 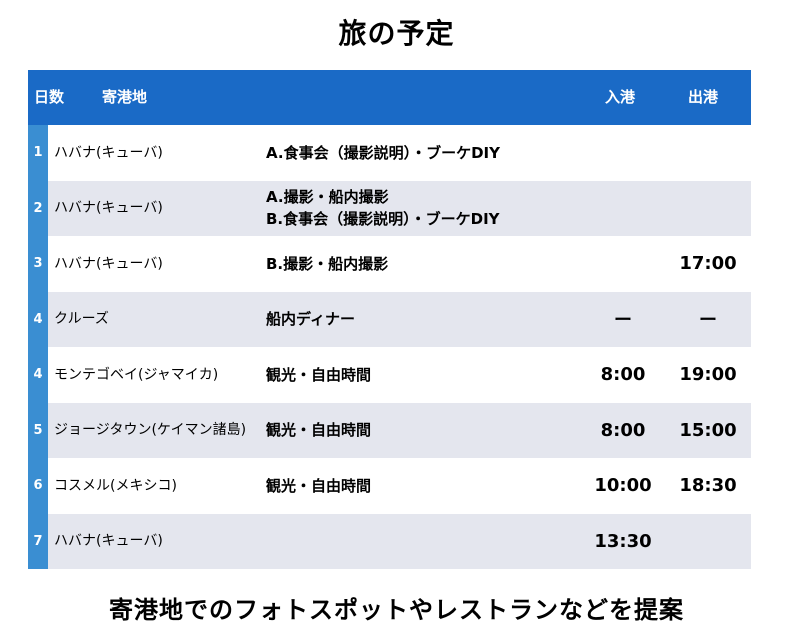 I want to click on table-row: 5 ジョージタウン(ケイマン諸島) 観光・自由時間 8:00 15:00, so click(x=389, y=430).